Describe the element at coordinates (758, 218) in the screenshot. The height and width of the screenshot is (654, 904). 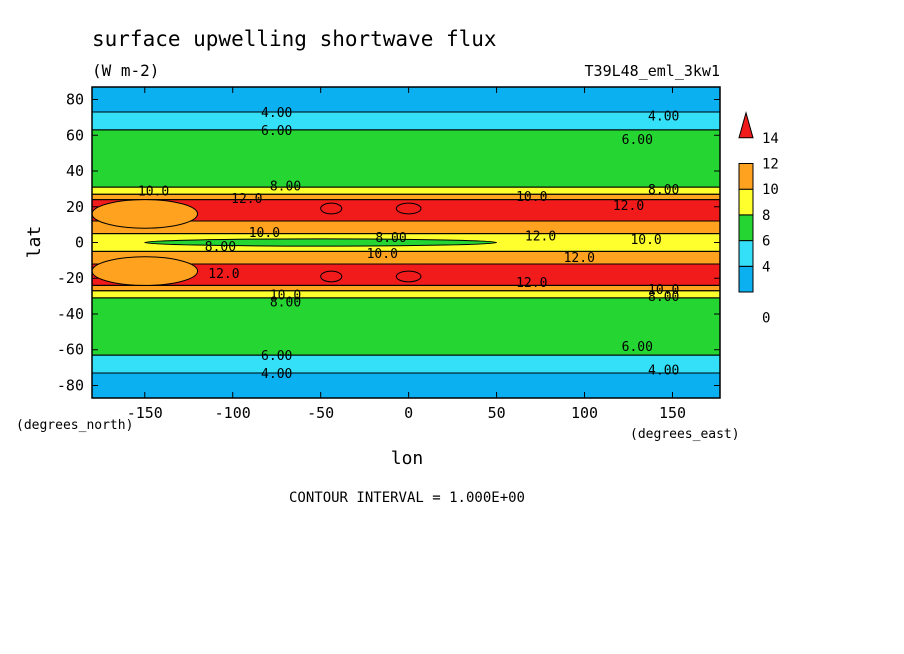
I see `colorbar: 0 4 6 8 10 12 14` at that location.